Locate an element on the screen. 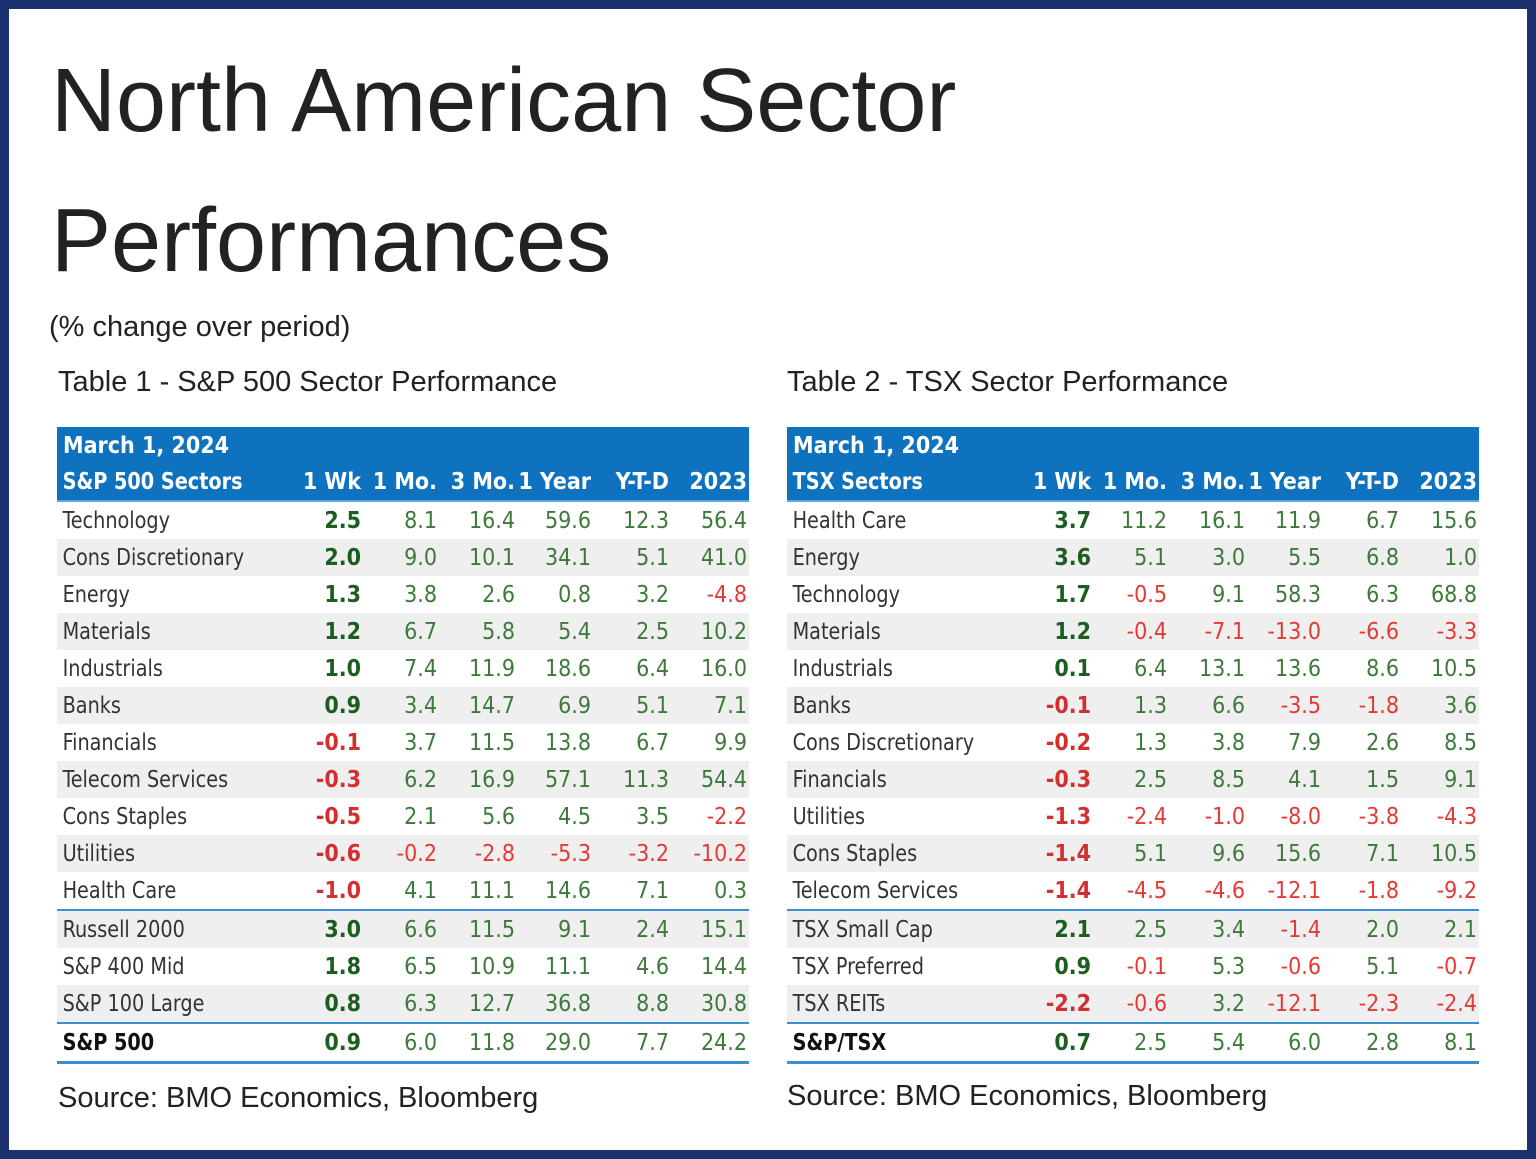 Image resolution: width=1536 pixels, height=1159 pixels. table-row: TSX Preferred 0.9 -0.1 5.3 -0.6 5.1 -0.7 is located at coordinates (1133, 966).